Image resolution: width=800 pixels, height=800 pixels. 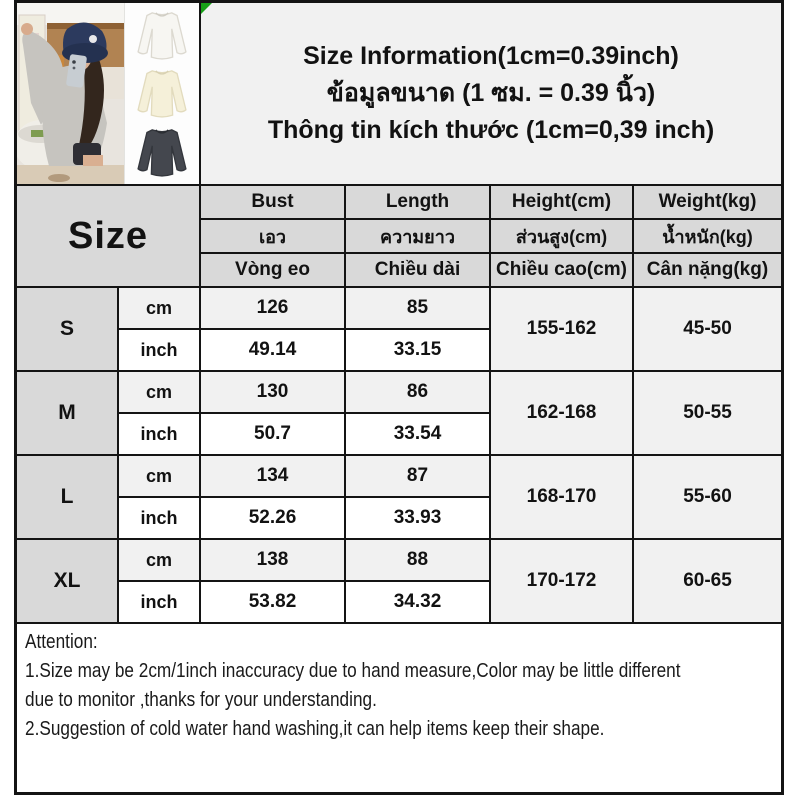 What do you see at coordinates (417, 392) in the screenshot?
I see `row-m-length-cm: 86` at bounding box center [417, 392].